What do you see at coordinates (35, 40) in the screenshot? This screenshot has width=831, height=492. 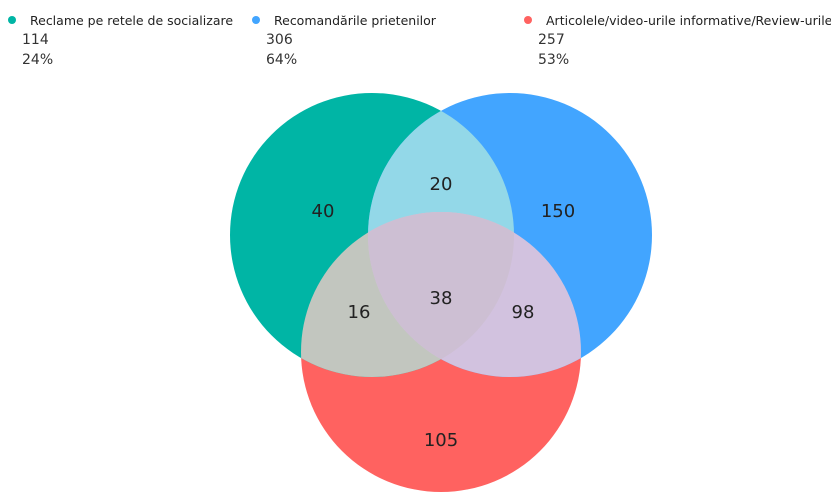 I see `legend-count-reclame: 114` at bounding box center [35, 40].